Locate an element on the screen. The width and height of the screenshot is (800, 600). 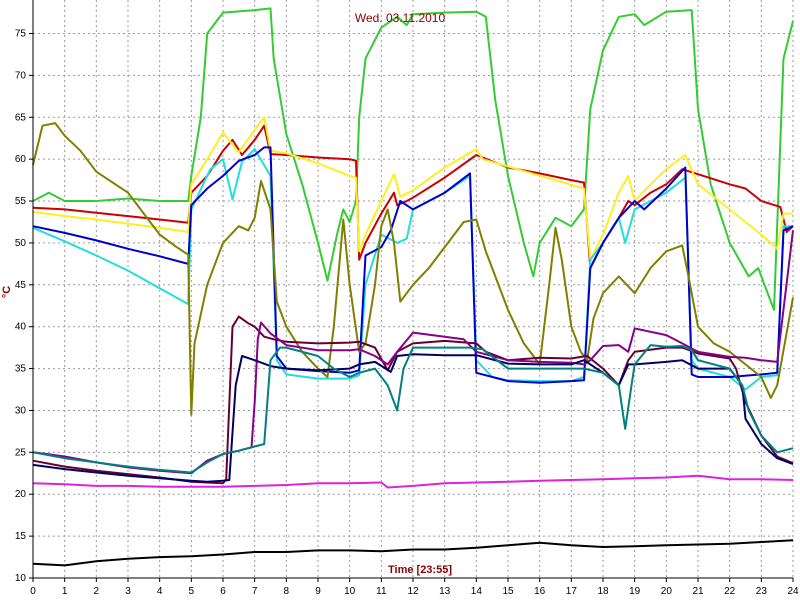
y-tick-label: 70 is located at coordinates (21, 75).